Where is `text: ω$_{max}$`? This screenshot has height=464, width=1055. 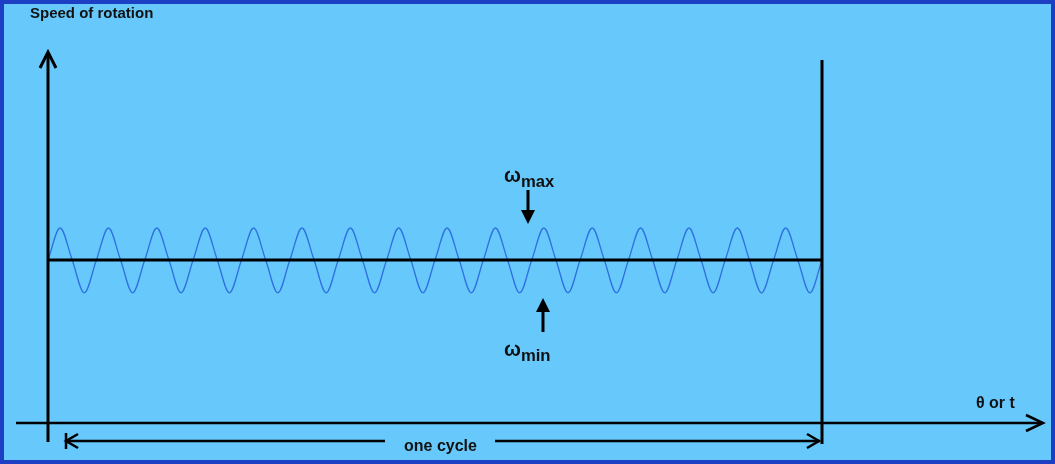
text: ω$_{max}$ is located at coordinates (529, 178).